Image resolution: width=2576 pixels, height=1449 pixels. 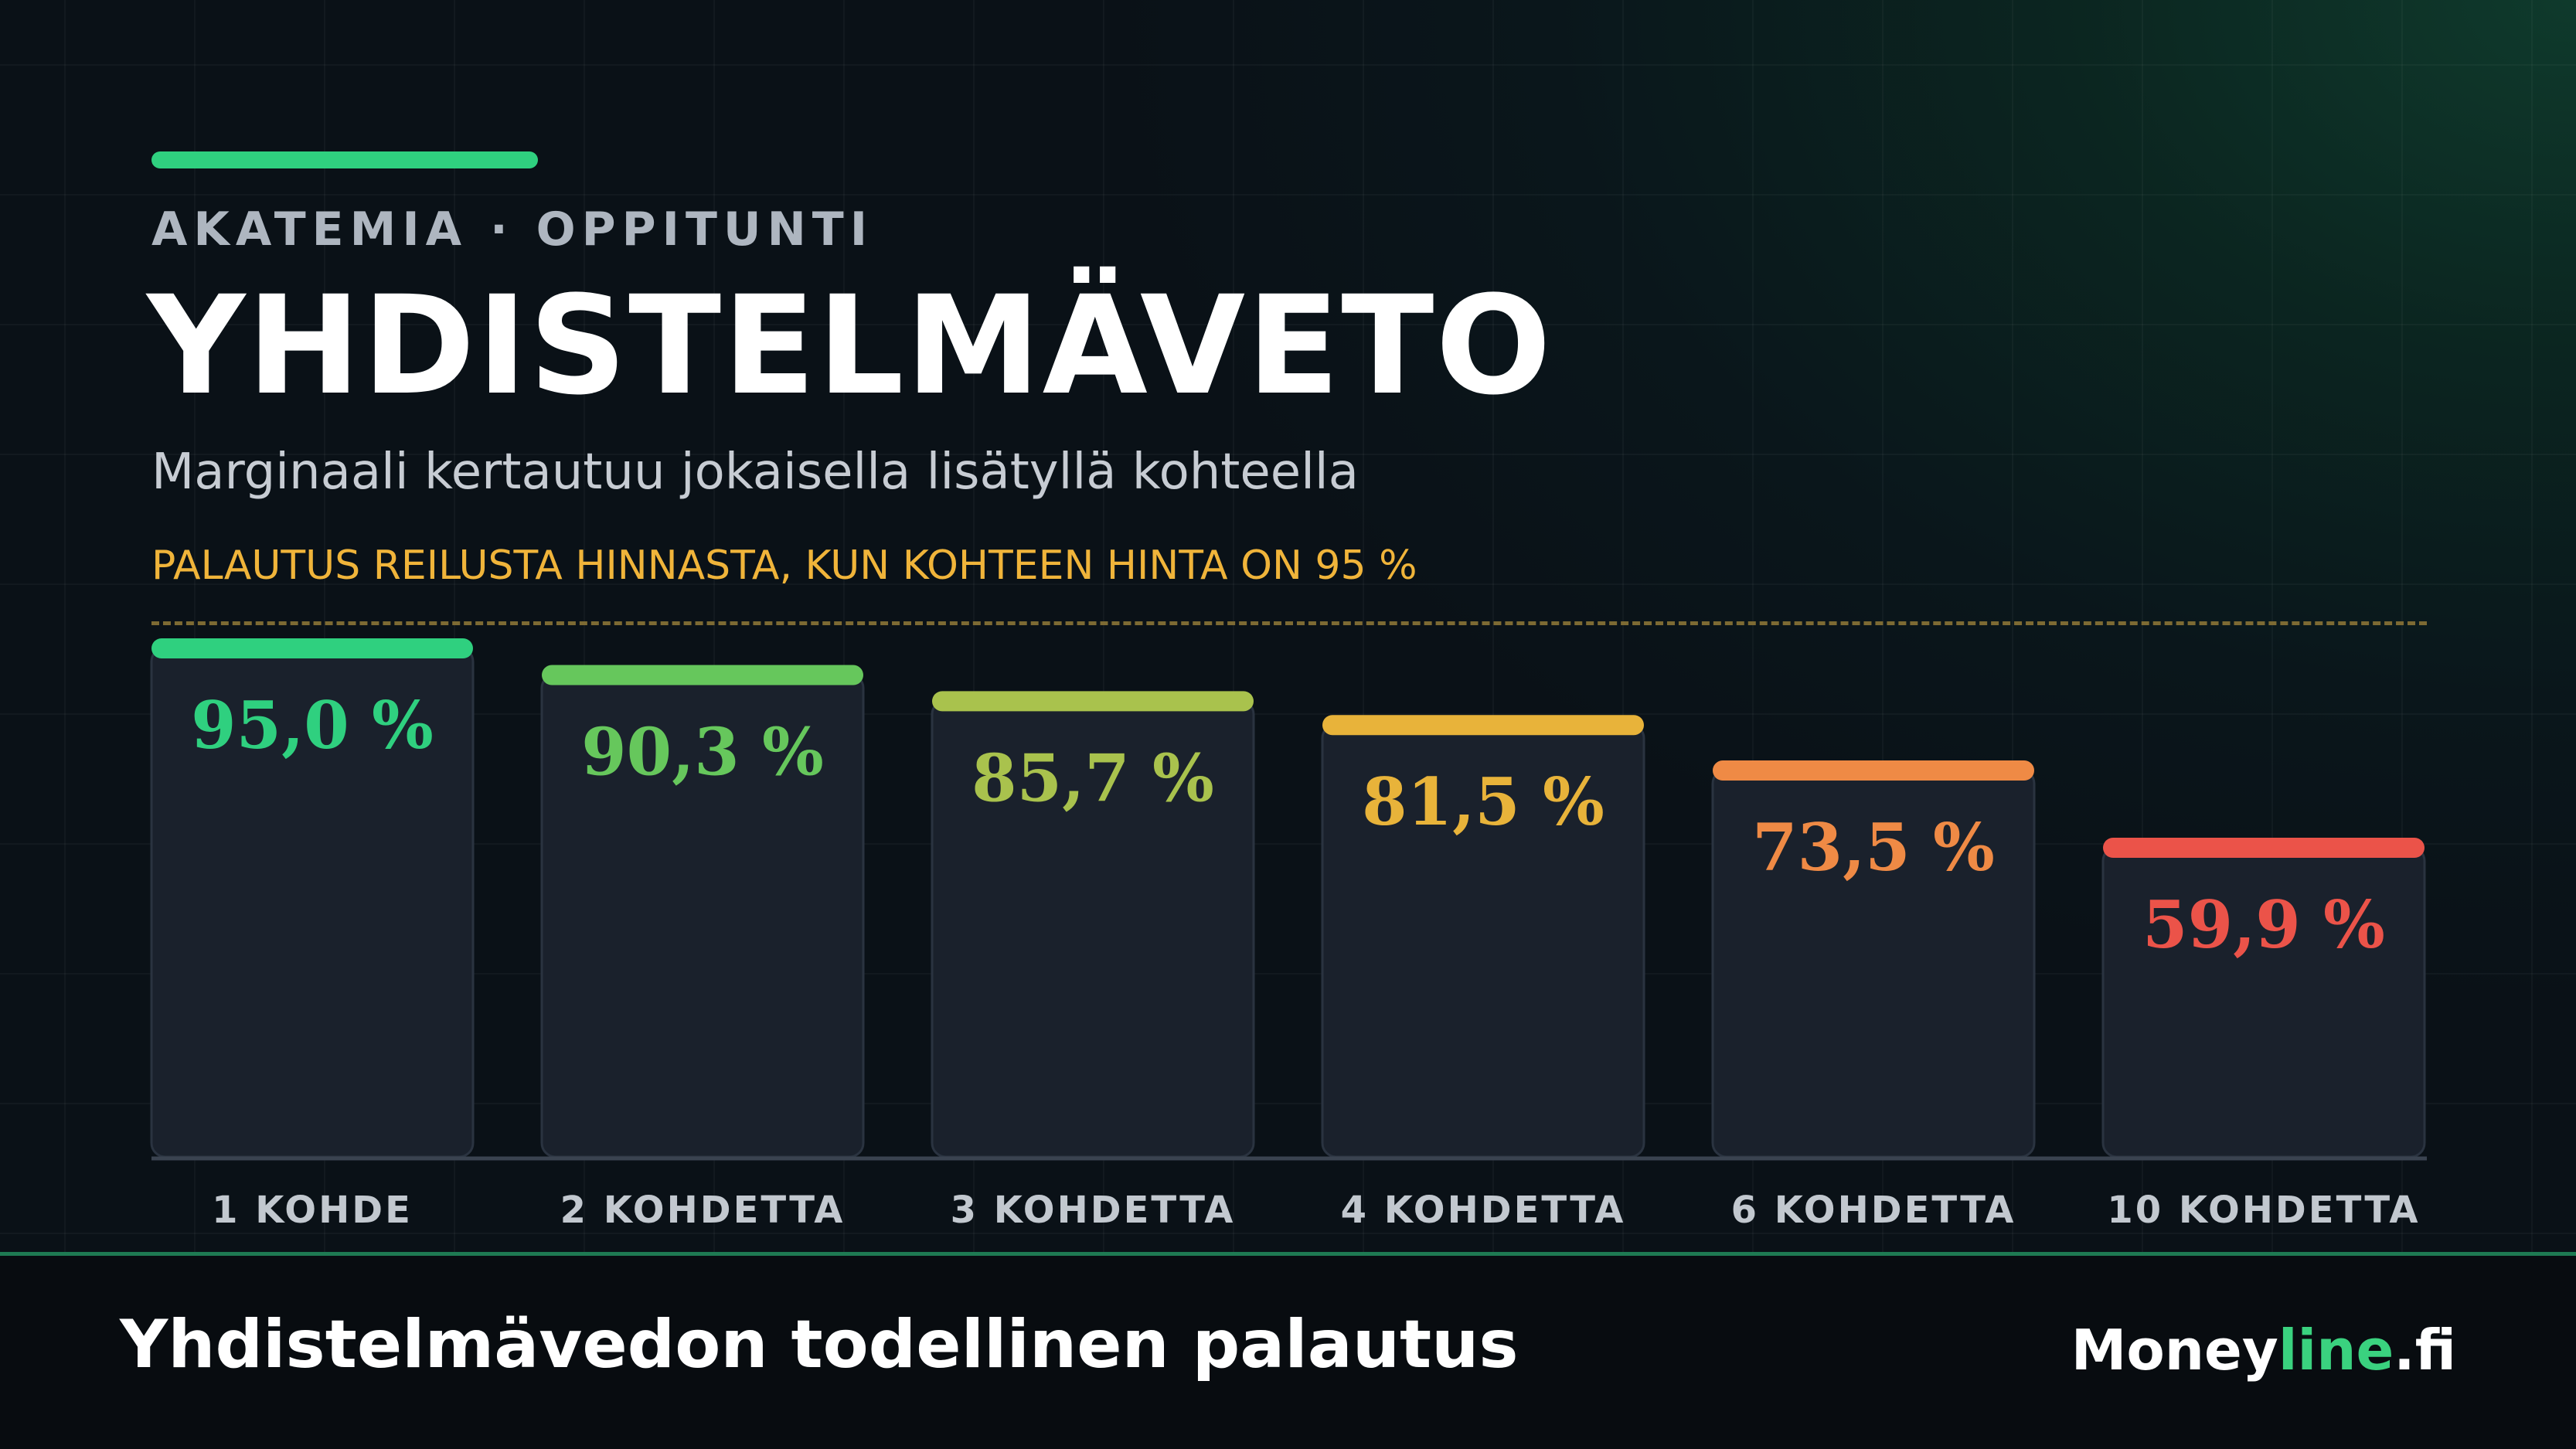 What do you see at coordinates (2263, 1211) in the screenshot?
I see `category-label: 10 KOHDETTA` at bounding box center [2263, 1211].